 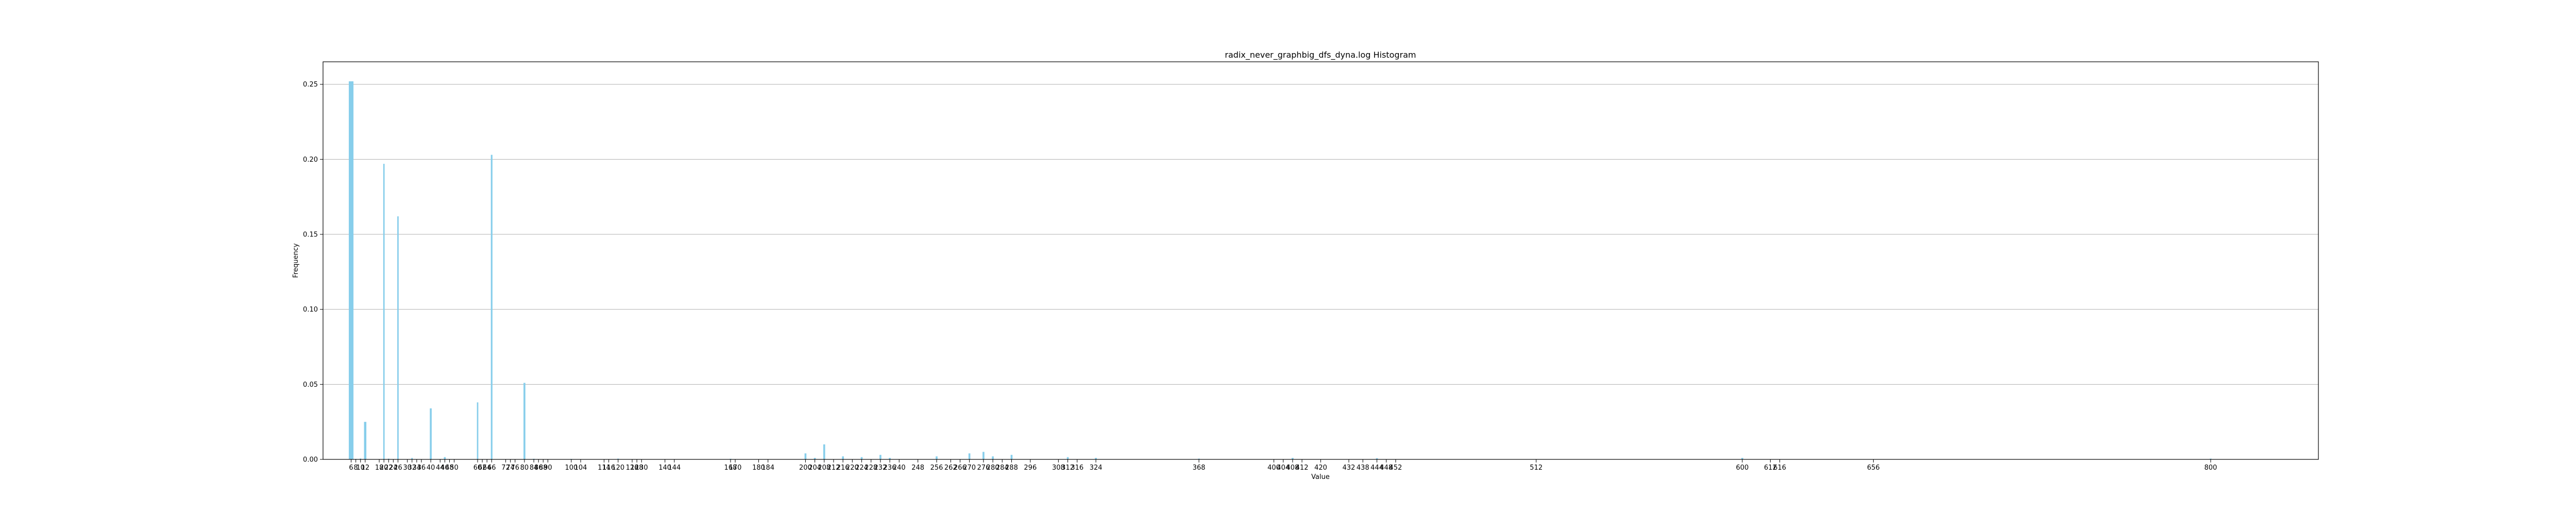 I want to click on x-tick-label: 88, so click(x=543, y=468).